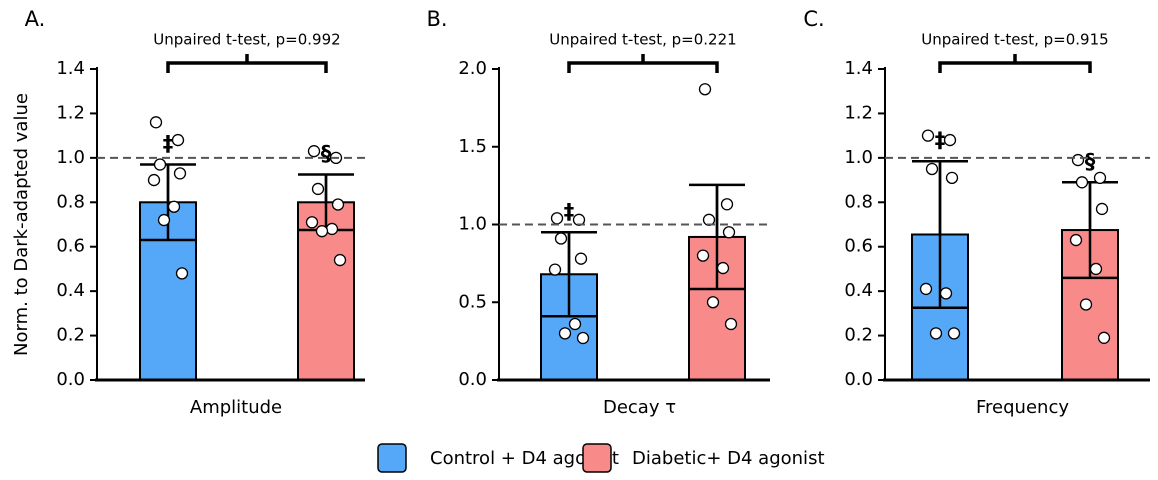 This screenshot has height=480, width=1158. What do you see at coordinates (236, 407) in the screenshot?
I see `x-axis-label: Amplitude` at bounding box center [236, 407].